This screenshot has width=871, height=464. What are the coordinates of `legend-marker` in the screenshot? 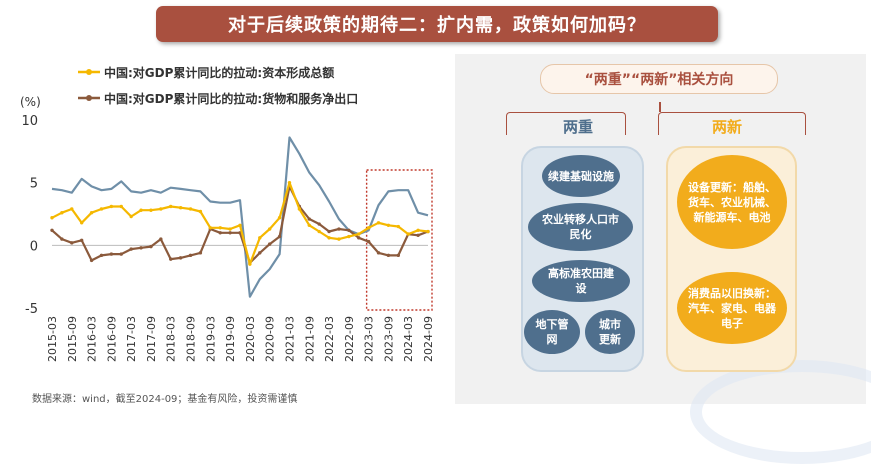 It's located at (89, 98).